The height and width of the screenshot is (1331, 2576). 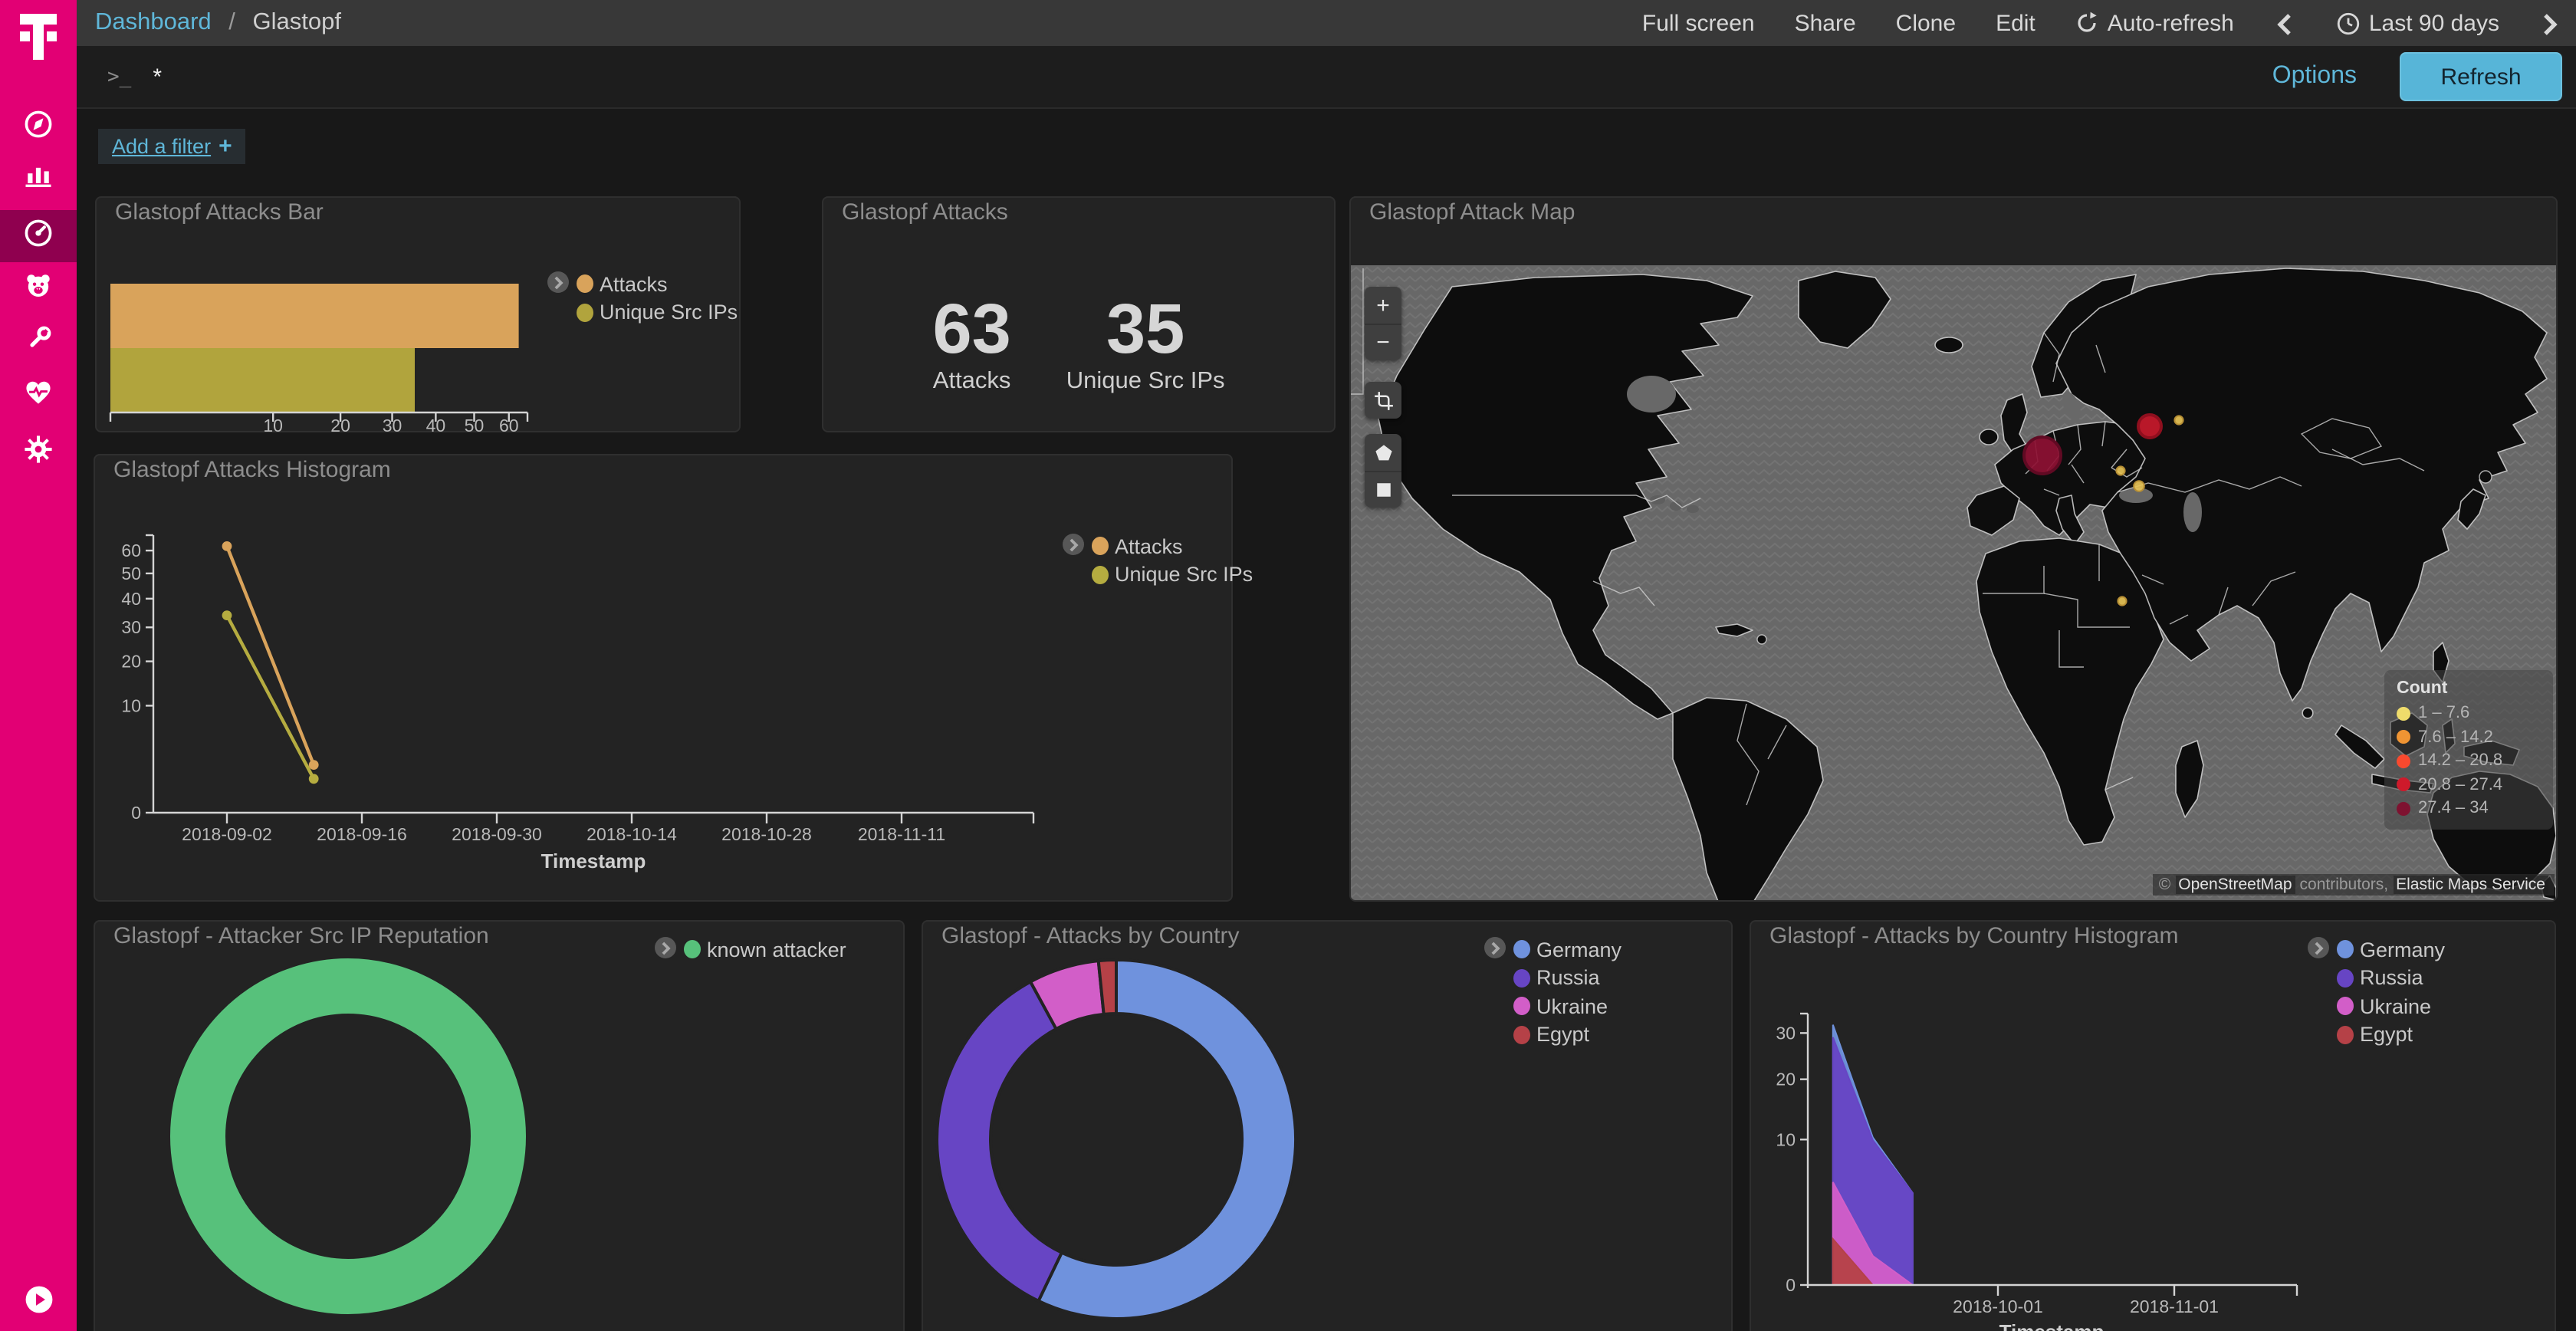 What do you see at coordinates (2235, 885) in the screenshot?
I see `openstreetmap-link: OpenStreetMap` at bounding box center [2235, 885].